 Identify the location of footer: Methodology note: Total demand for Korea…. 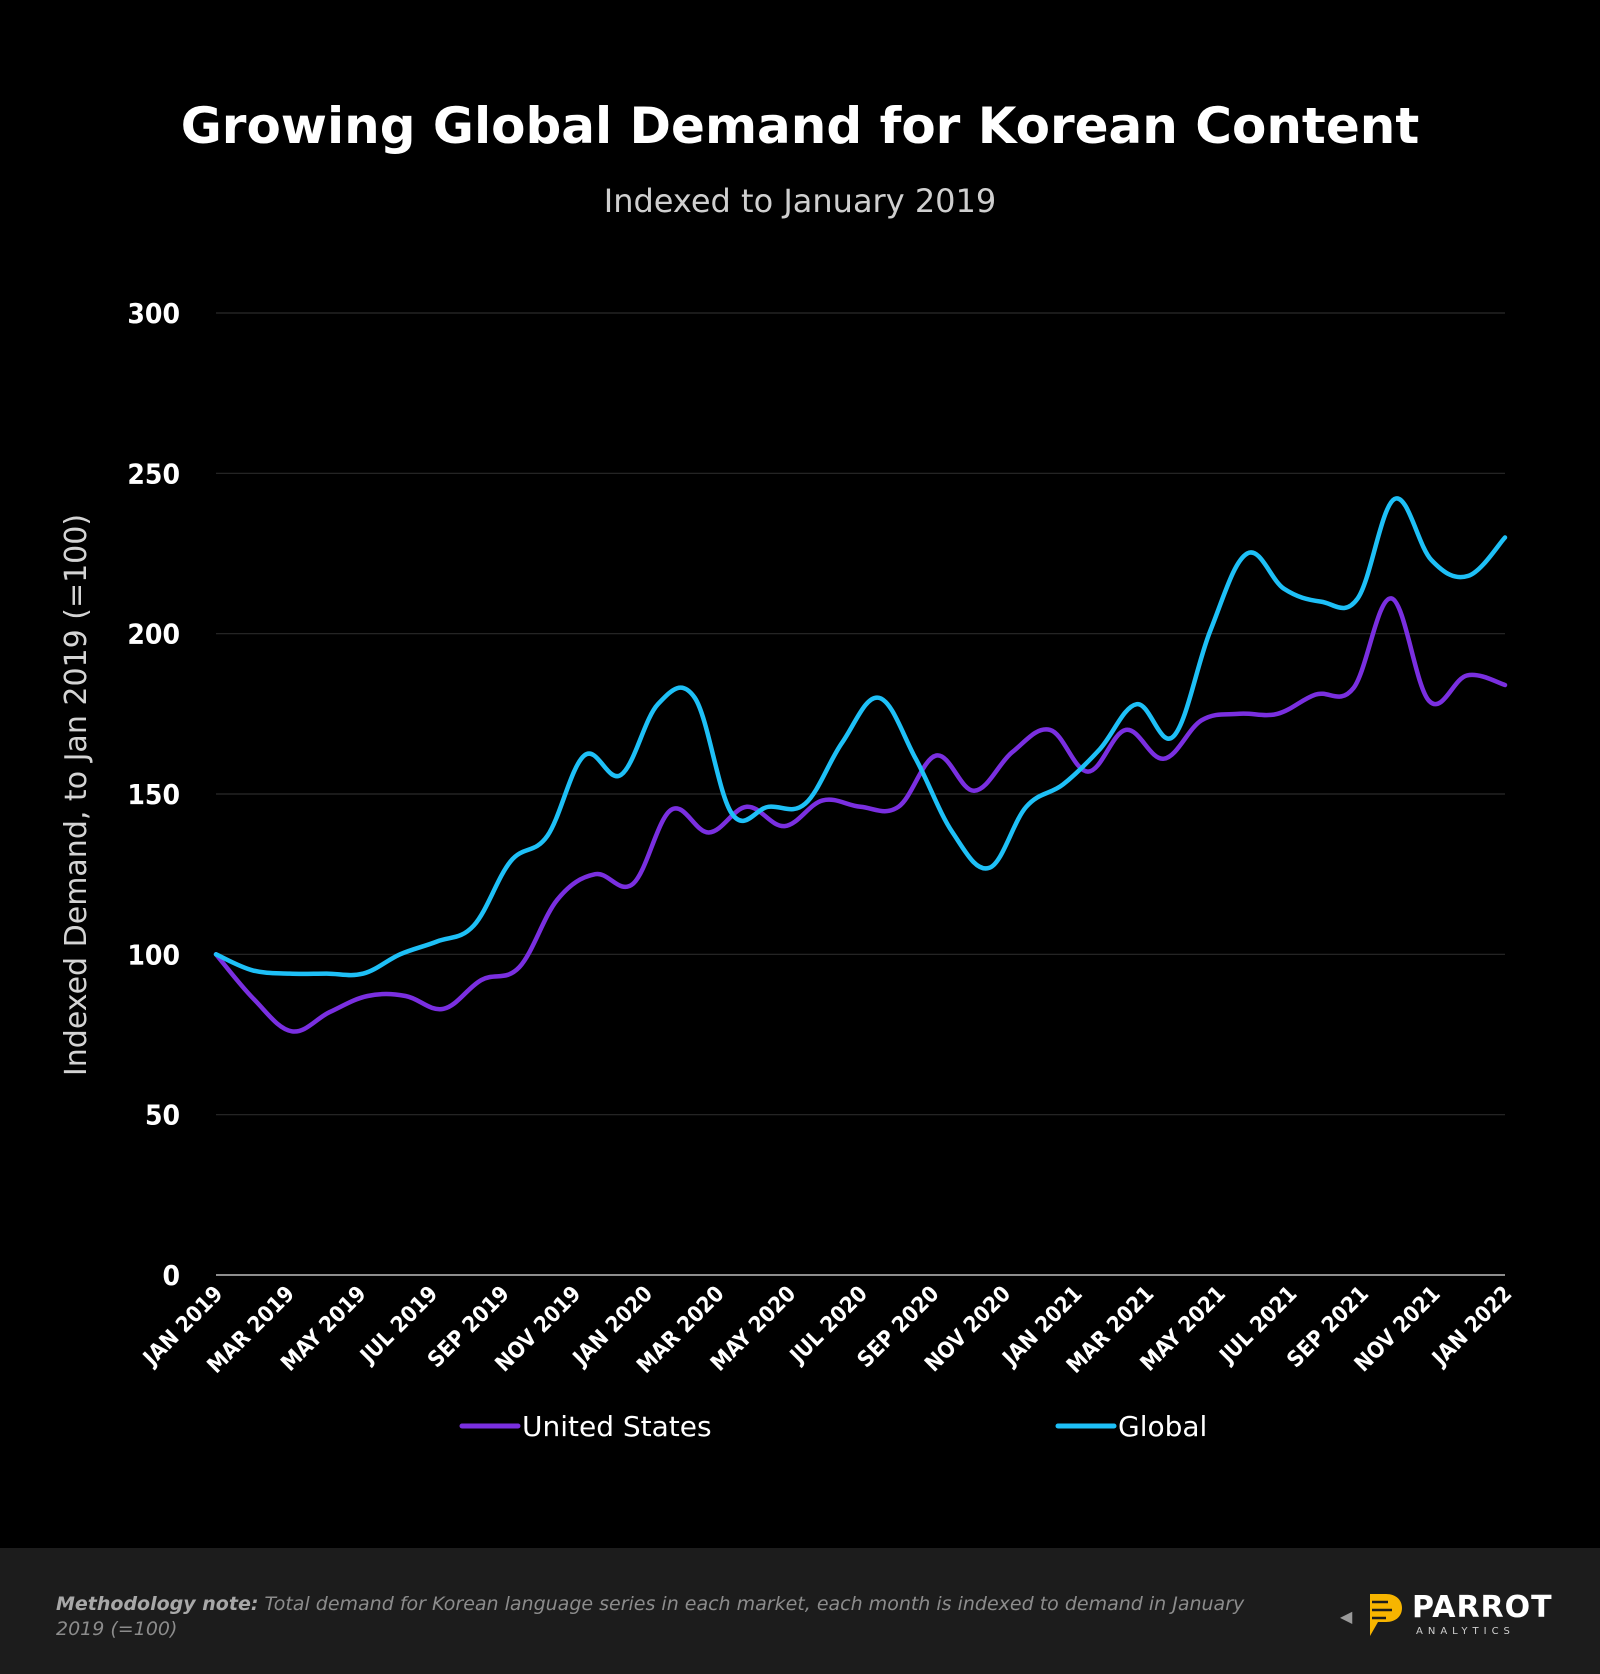
(800, 1611).